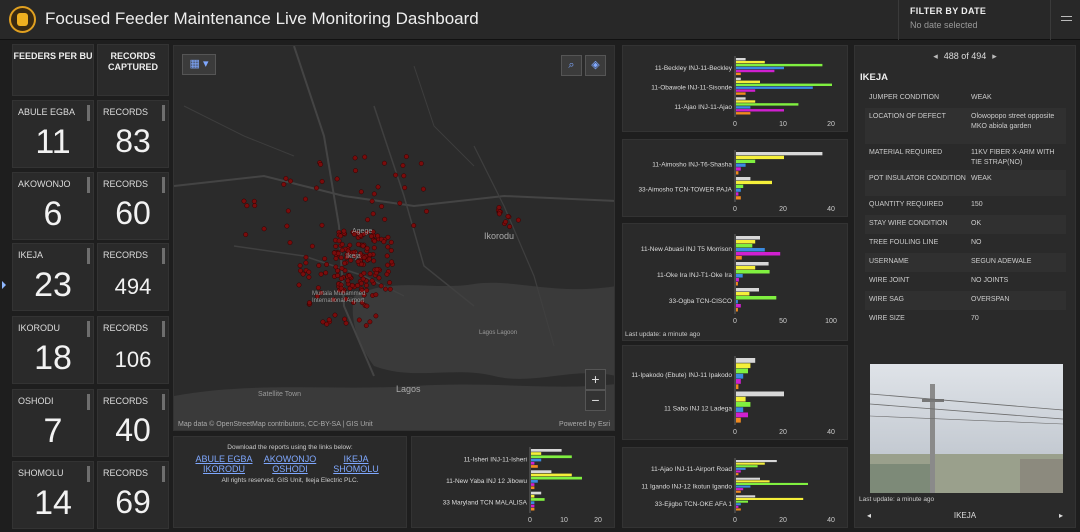  Describe the element at coordinates (595, 400) in the screenshot. I see `zoom-out-button: −` at that location.